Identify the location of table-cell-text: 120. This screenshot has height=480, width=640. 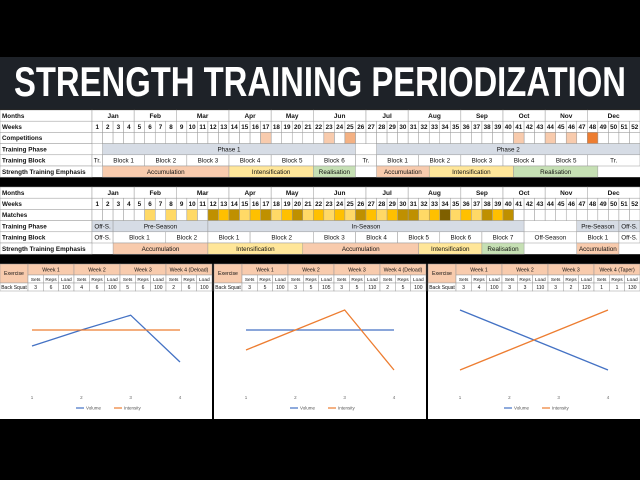
(586, 288).